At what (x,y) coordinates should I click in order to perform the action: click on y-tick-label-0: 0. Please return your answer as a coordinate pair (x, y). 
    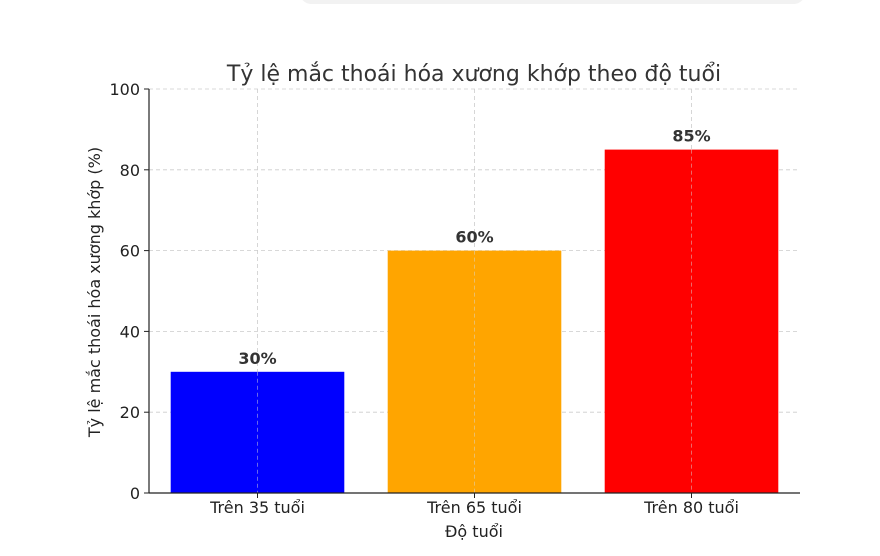
    Looking at the image, I should click on (135, 493).